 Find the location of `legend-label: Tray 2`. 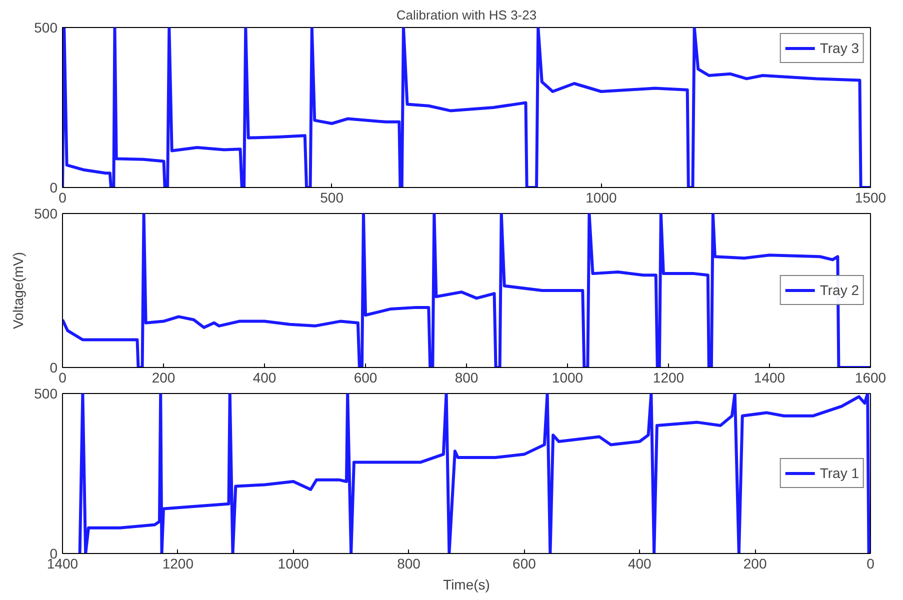

legend-label: Tray 2 is located at coordinates (839, 290).